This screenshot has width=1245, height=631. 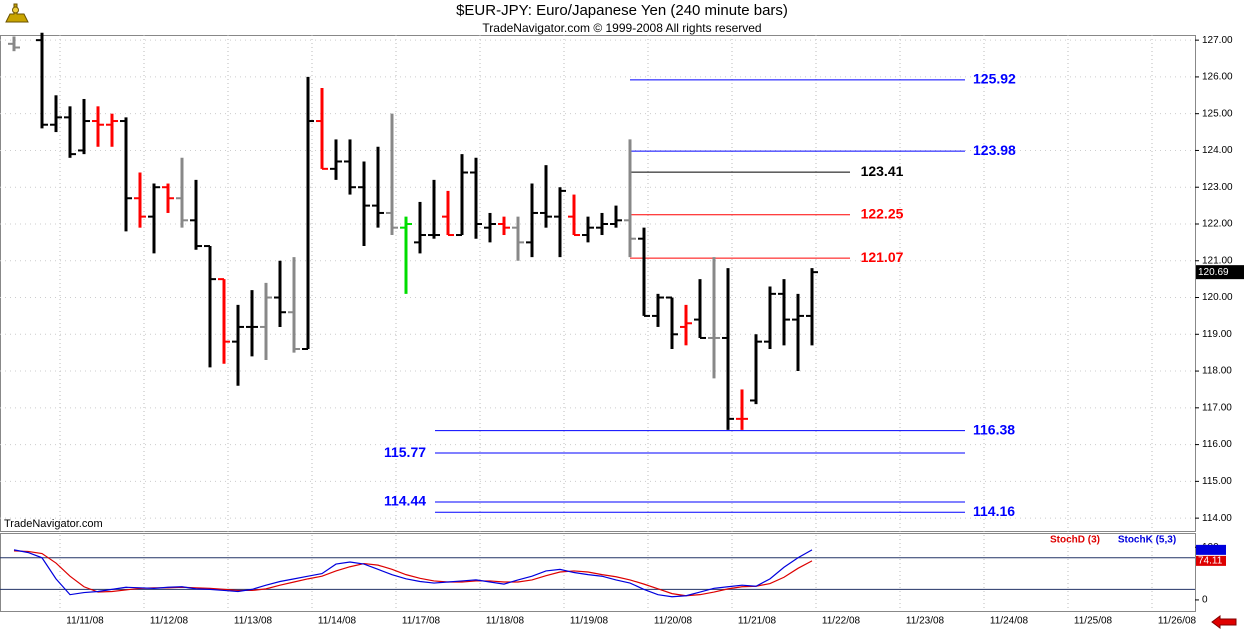 What do you see at coordinates (1217, 187) in the screenshot?
I see `y-tick-label: 123.00` at bounding box center [1217, 187].